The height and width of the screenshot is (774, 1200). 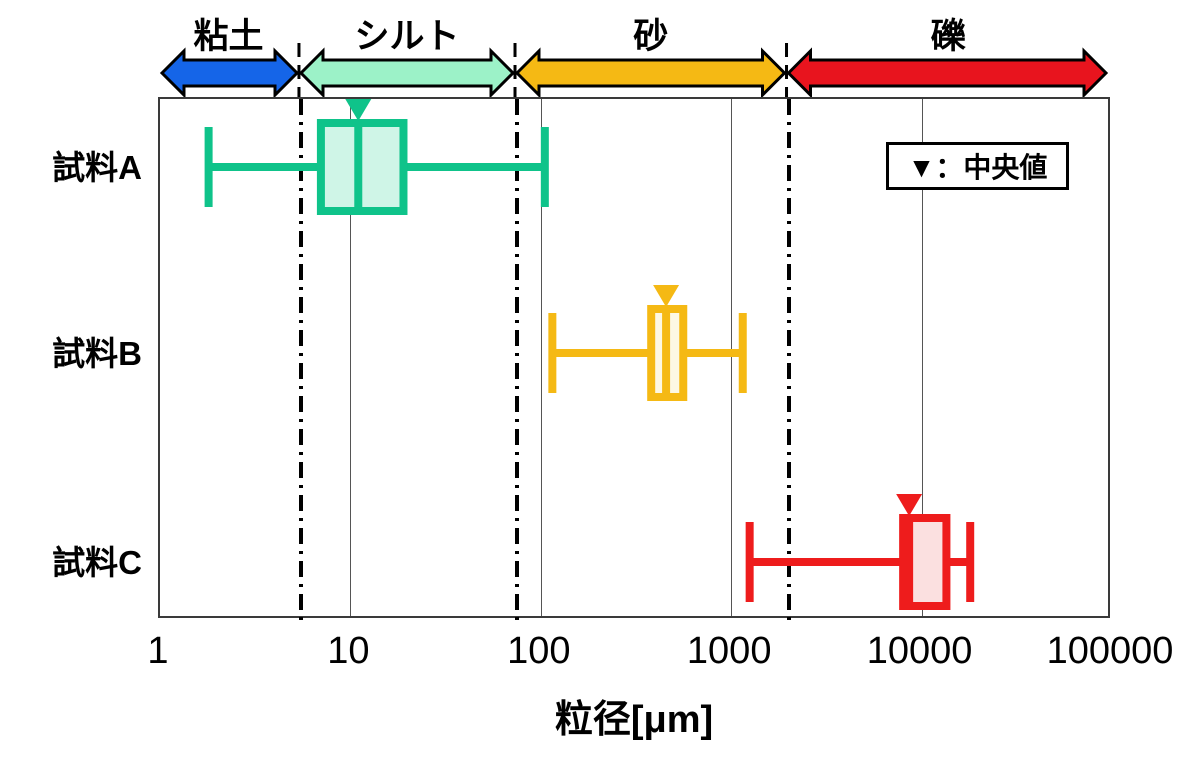 What do you see at coordinates (651, 36) in the screenshot?
I see `size-class-label-砂: 砂` at bounding box center [651, 36].